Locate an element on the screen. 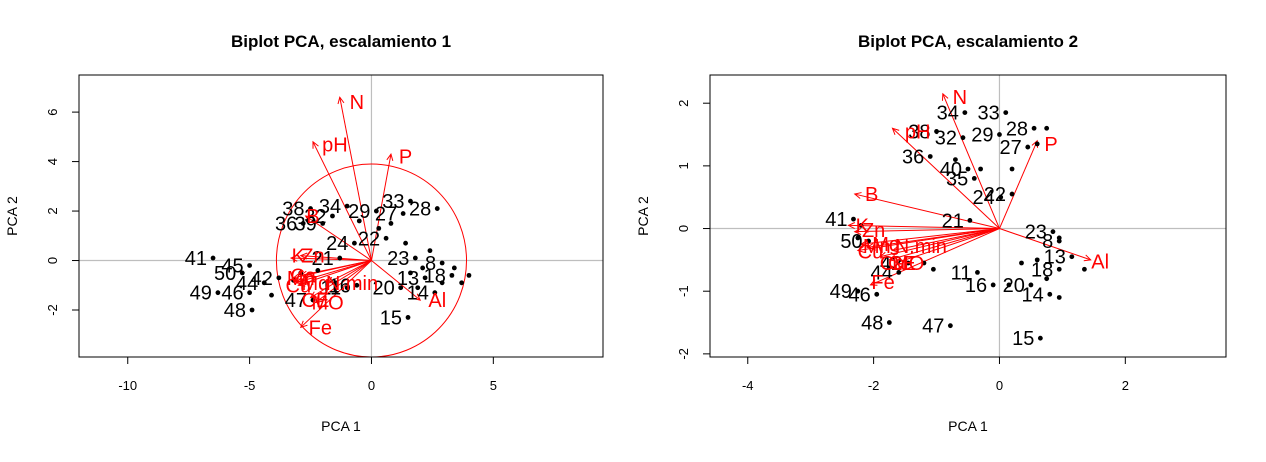 The height and width of the screenshot is (462, 1266). vector-arrow-k is located at coordinates (331, 259).